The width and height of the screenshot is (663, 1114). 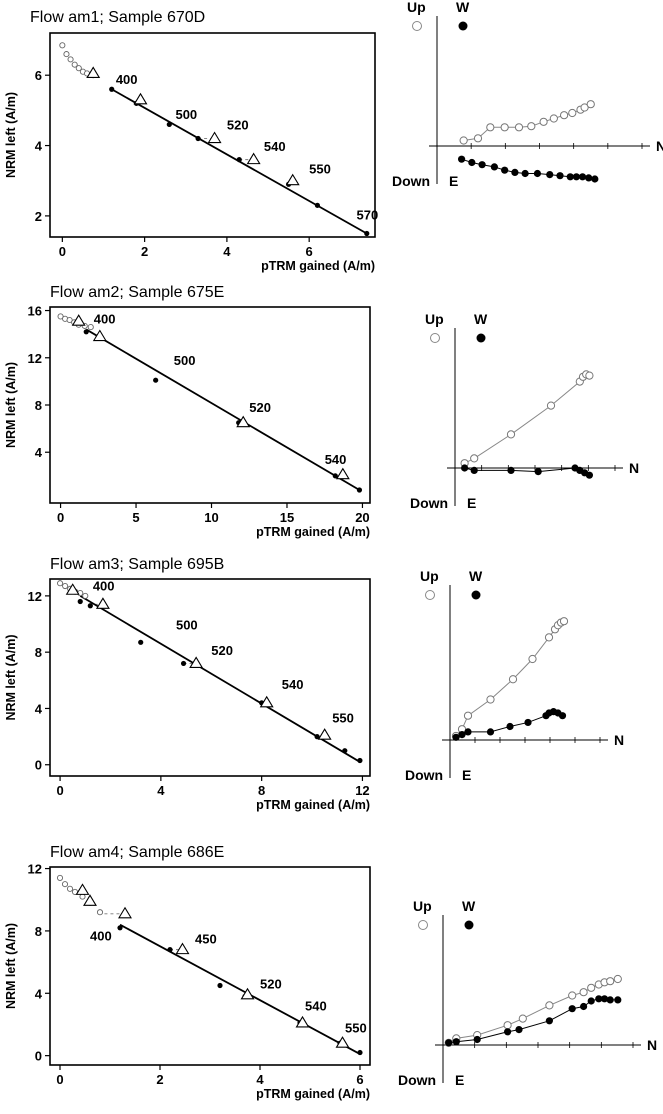 What do you see at coordinates (161, 790) in the screenshot?
I see `x-tick-label: 4` at bounding box center [161, 790].